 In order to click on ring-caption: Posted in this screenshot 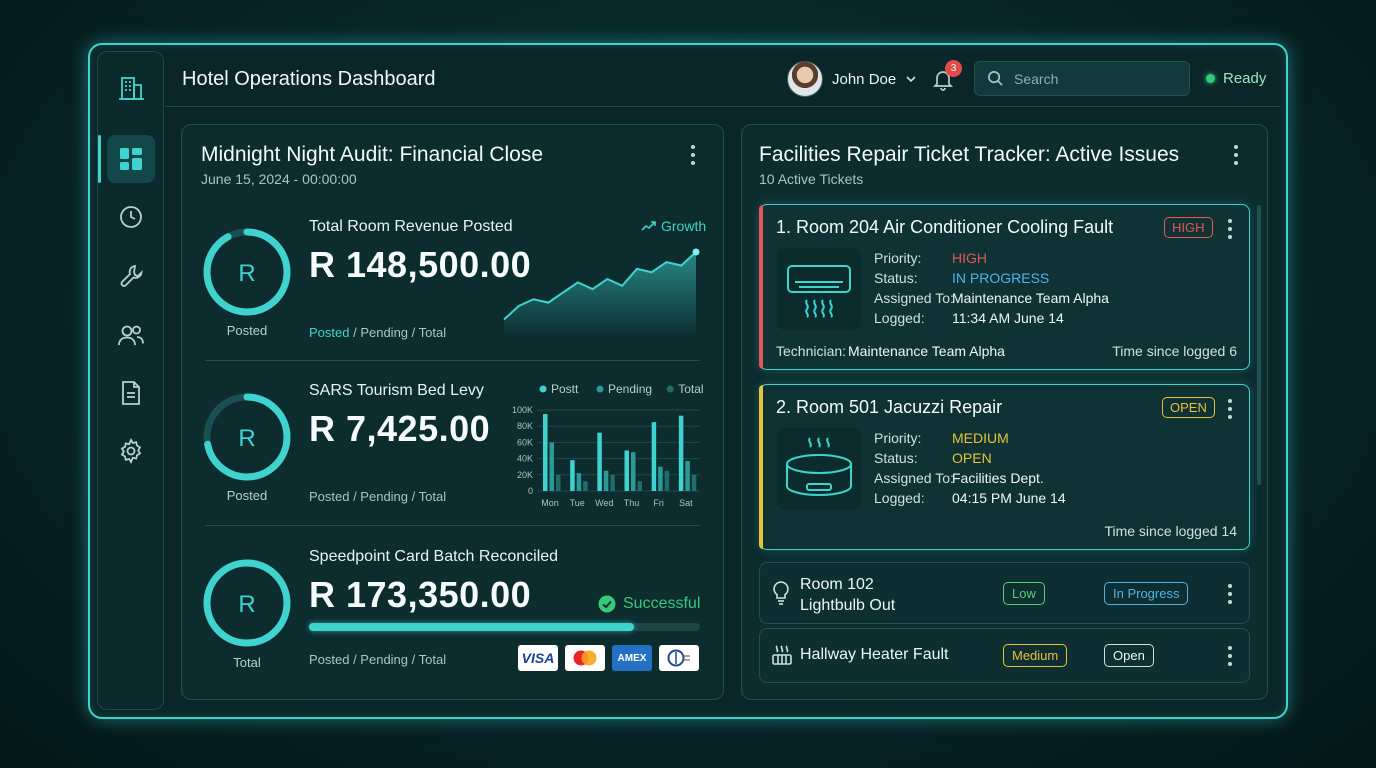, I will do `click(247, 330)`.